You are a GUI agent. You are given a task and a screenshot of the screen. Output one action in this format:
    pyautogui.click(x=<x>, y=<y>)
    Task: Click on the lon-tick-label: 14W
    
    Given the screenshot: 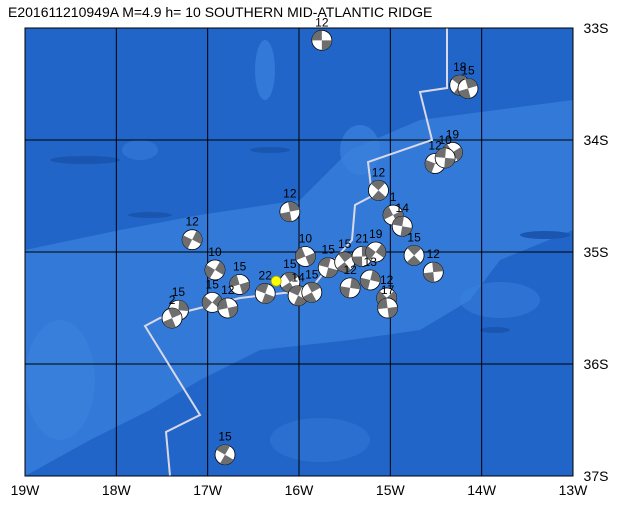 What is the action you would take?
    pyautogui.click(x=482, y=490)
    